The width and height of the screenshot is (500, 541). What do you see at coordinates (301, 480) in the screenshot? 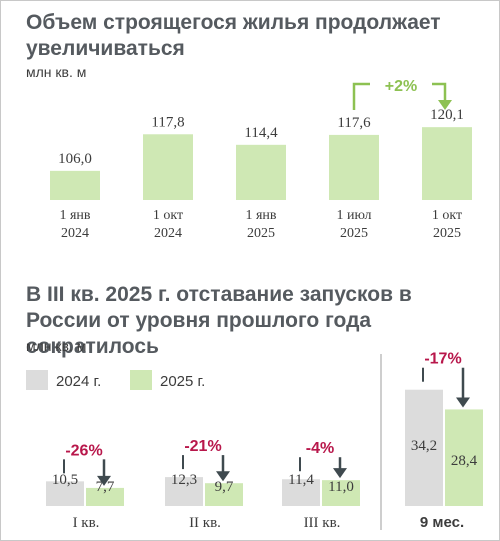
I see `chart2-value-label-2024: 11,4` at bounding box center [301, 480].